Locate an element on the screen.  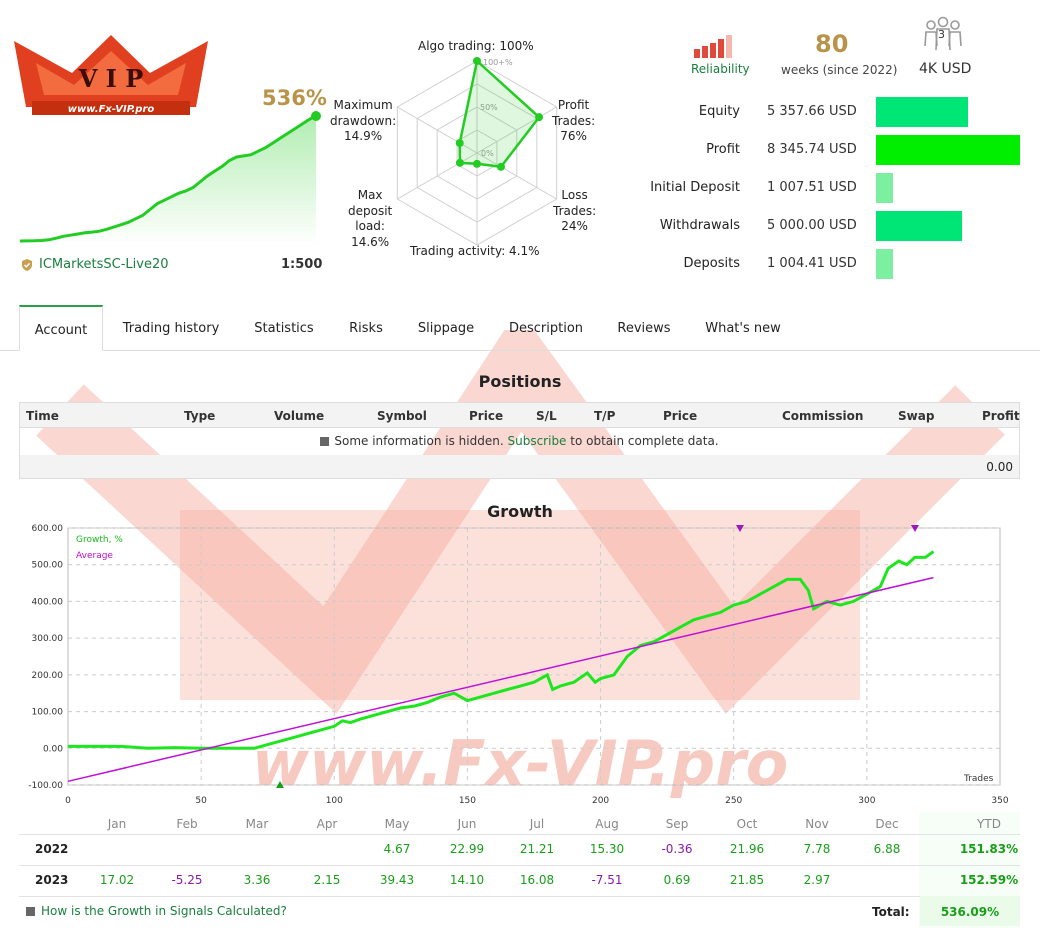
radar-label-loss: Loss Trades: 24% is located at coordinates (575, 211).